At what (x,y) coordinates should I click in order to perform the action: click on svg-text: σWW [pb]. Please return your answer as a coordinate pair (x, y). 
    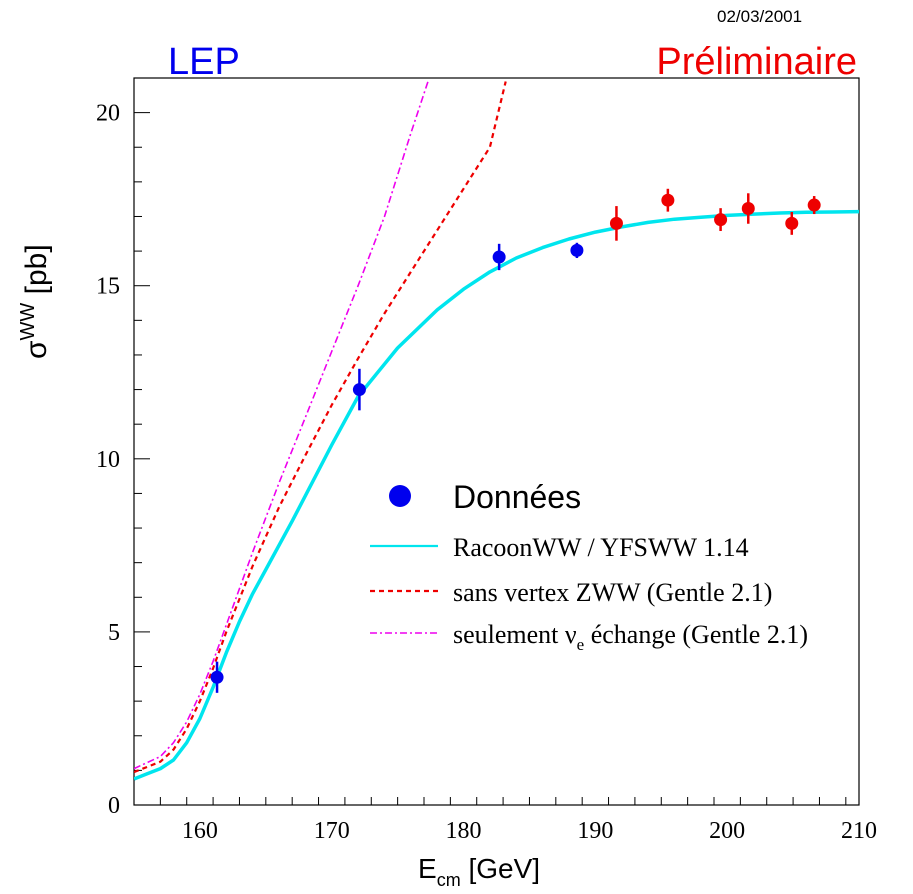
    Looking at the image, I should click on (35, 301).